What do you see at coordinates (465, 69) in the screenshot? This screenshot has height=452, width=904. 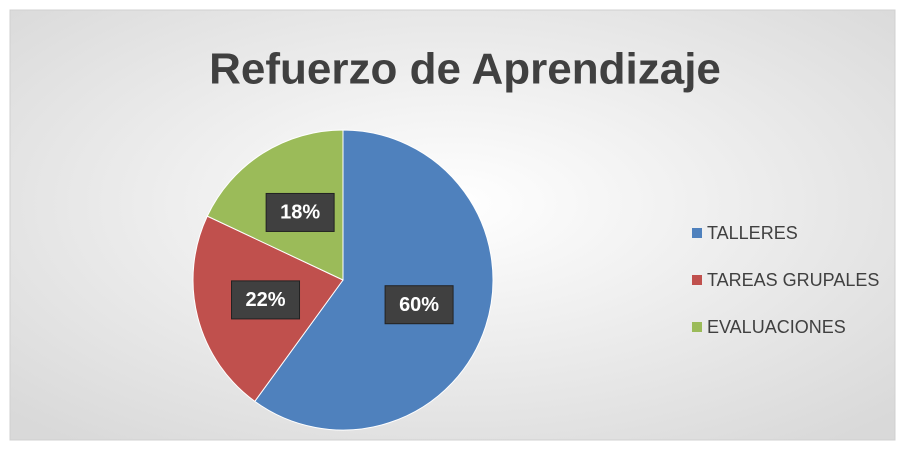 I see `chart-title: Refuerzo de Aprendizaje` at bounding box center [465, 69].